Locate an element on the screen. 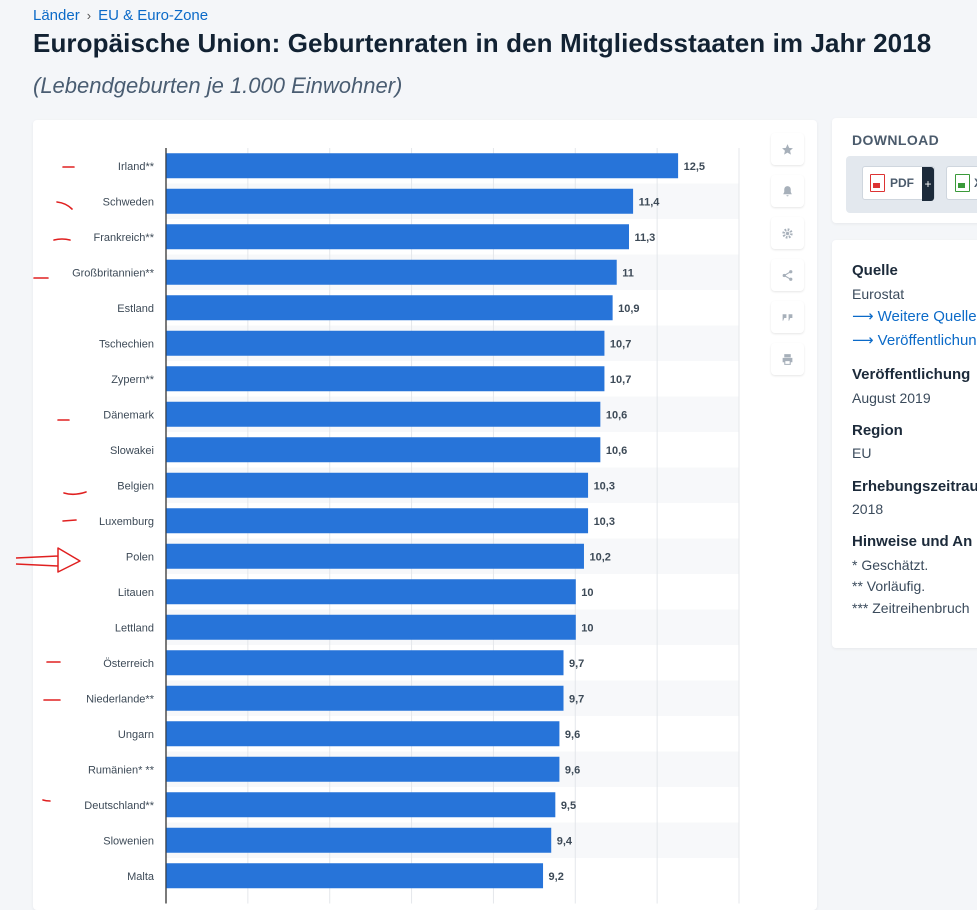 This screenshot has width=977, height=910. breadcrumb: Länder › EU & Euro-Zone is located at coordinates (120, 15).